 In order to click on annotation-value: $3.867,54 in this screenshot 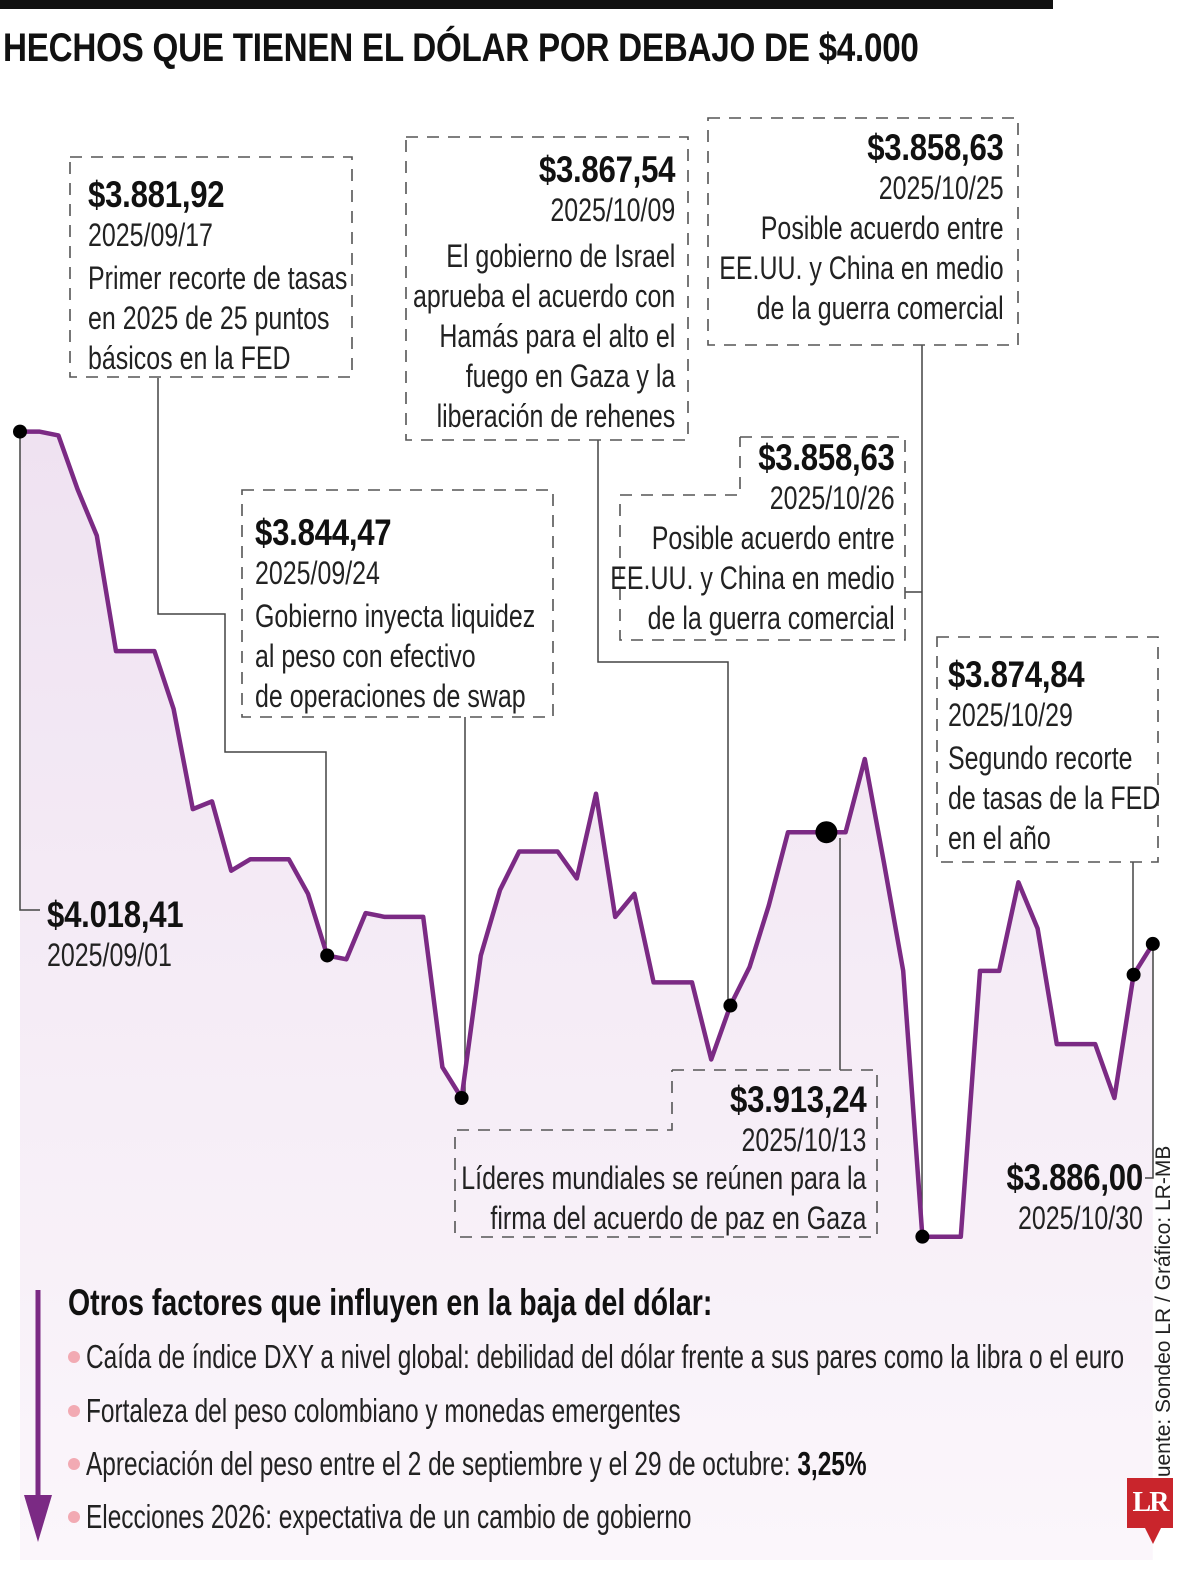, I will do `click(607, 169)`.